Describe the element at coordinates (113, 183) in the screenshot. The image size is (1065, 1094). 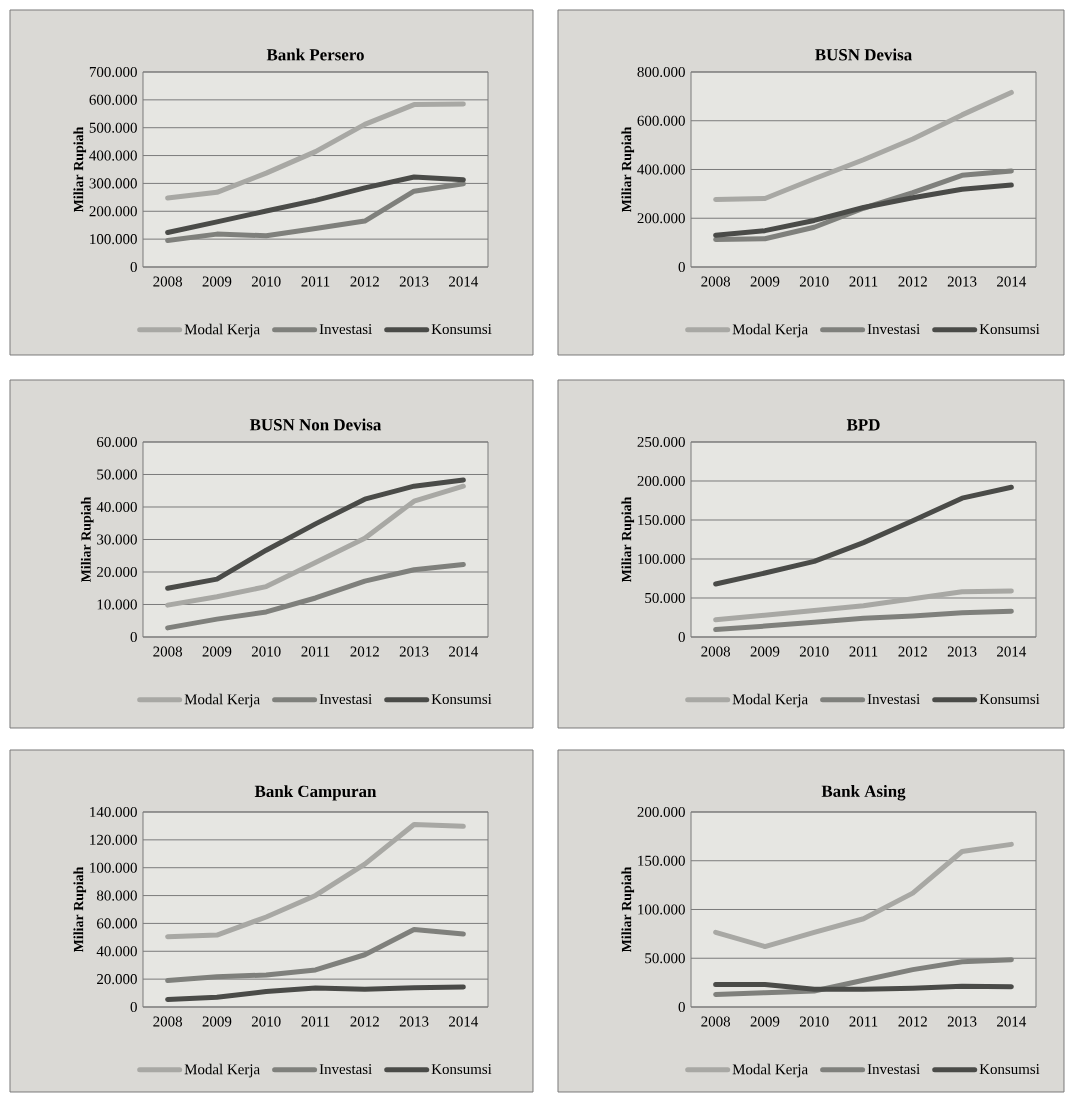
I see `y-tick-label: 300.000` at that location.